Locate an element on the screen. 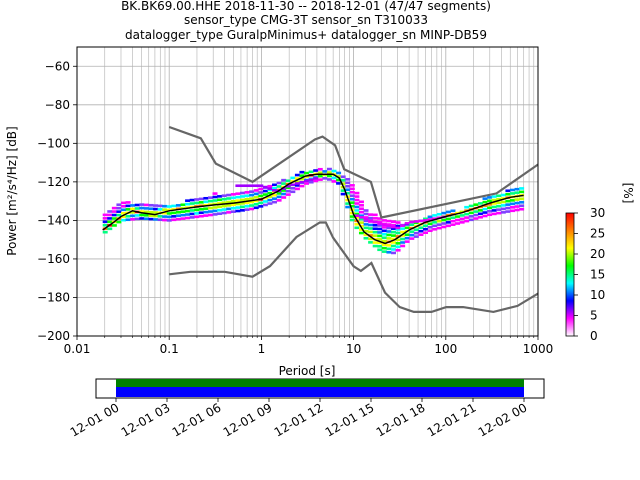  coverage-tick-label: 12-01 15 is located at coordinates (350, 419).